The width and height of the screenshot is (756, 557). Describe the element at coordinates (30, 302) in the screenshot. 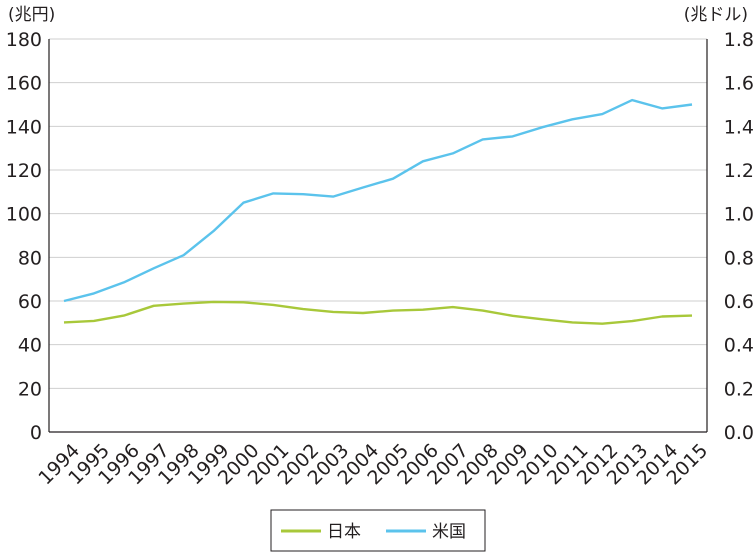

I see `left-tick-label: 60` at that location.